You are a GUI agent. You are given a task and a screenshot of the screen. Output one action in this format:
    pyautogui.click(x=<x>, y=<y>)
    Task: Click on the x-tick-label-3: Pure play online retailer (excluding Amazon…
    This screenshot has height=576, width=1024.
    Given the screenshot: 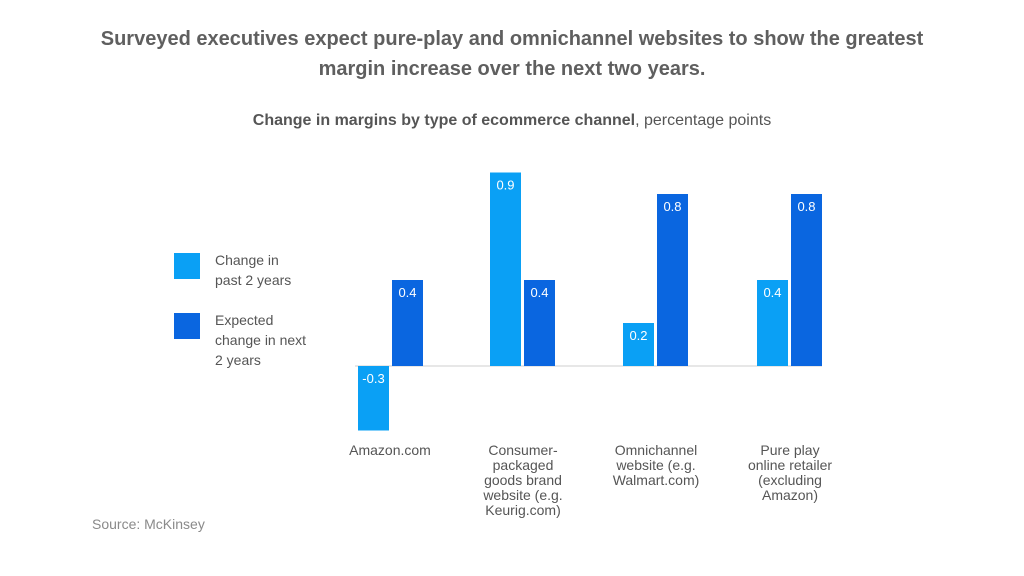 What is the action you would take?
    pyautogui.click(x=790, y=472)
    